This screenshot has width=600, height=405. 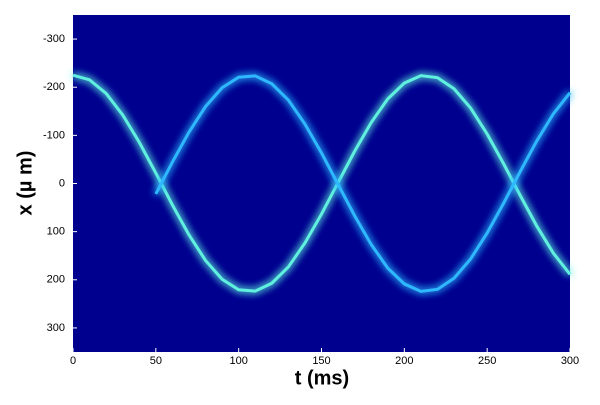 What do you see at coordinates (62, 183) in the screenshot?
I see `y-tick-label: 0` at bounding box center [62, 183].